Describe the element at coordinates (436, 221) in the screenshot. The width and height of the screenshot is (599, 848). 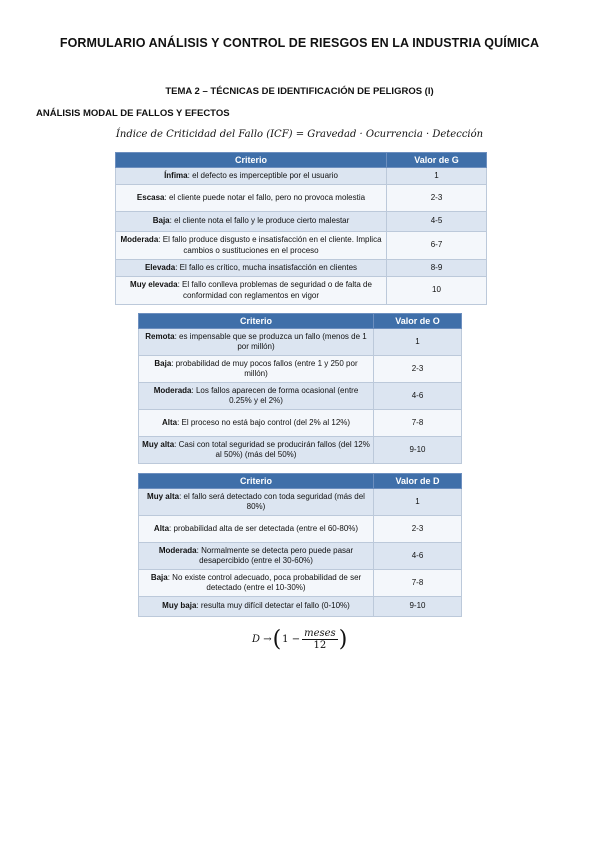
I see `valor-cell: 4-5` at that location.